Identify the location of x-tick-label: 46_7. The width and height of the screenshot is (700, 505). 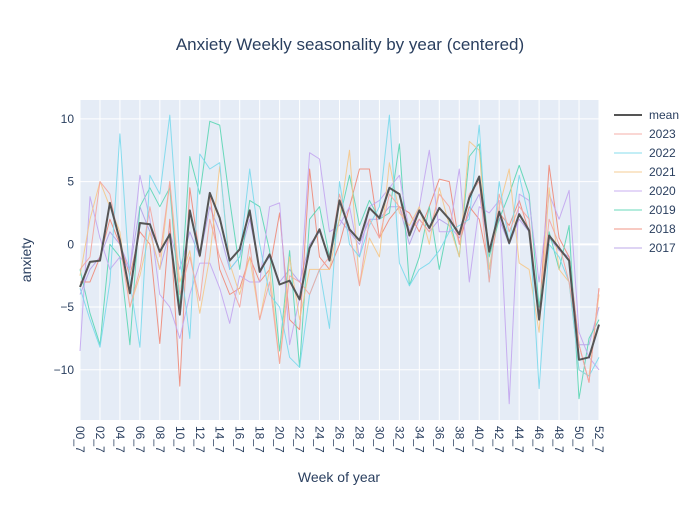
(539, 439).